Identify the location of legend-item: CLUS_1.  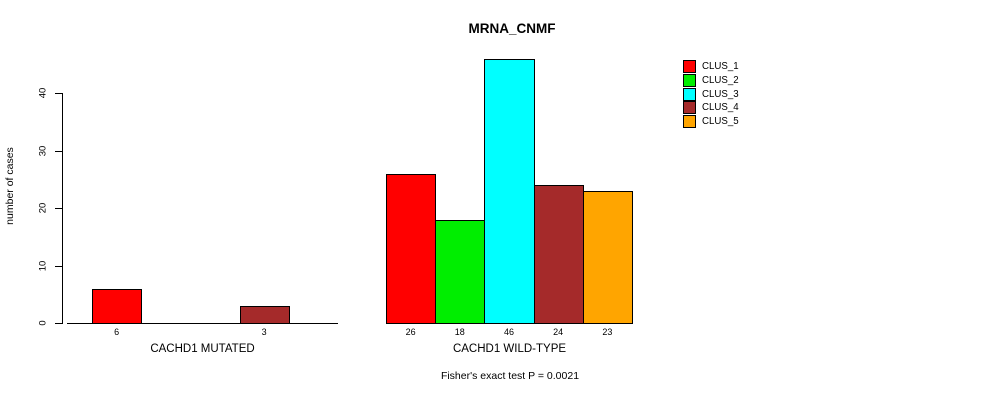
(711, 67).